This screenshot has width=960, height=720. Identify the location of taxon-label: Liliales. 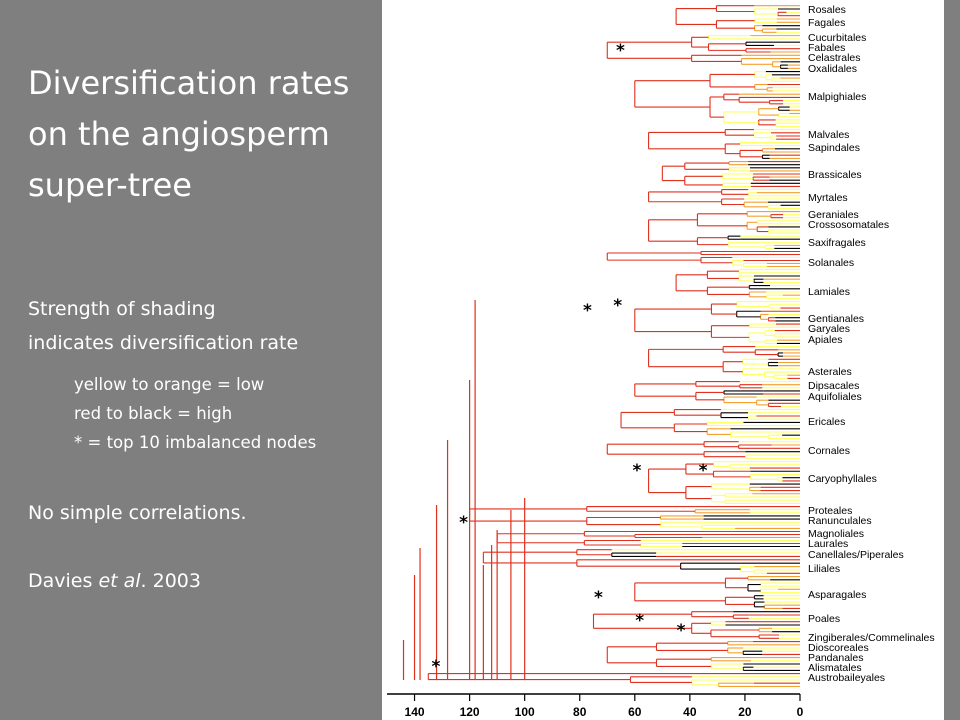
(824, 569).